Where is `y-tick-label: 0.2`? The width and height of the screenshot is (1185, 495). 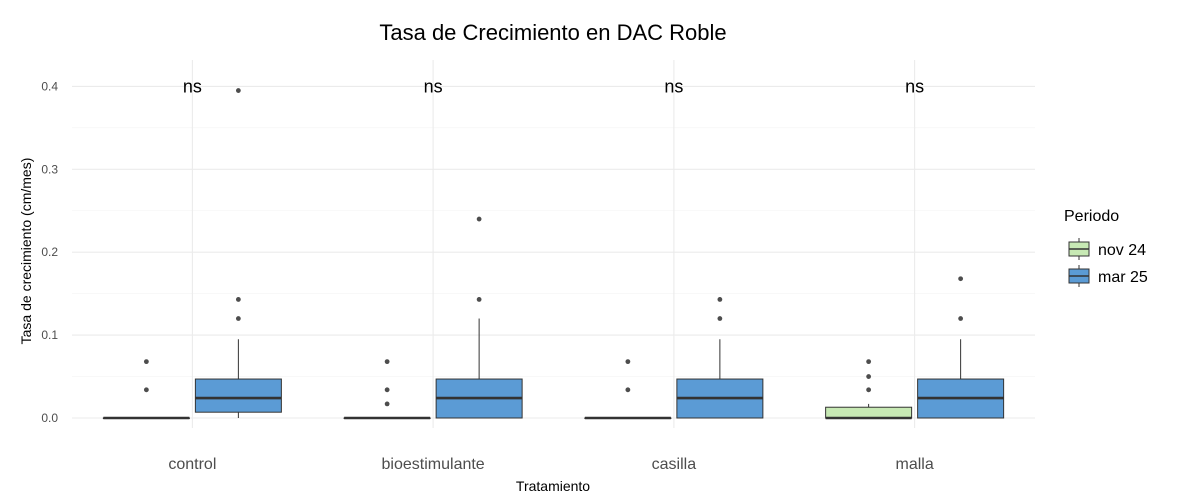
y-tick-label: 0.2 is located at coordinates (49, 252).